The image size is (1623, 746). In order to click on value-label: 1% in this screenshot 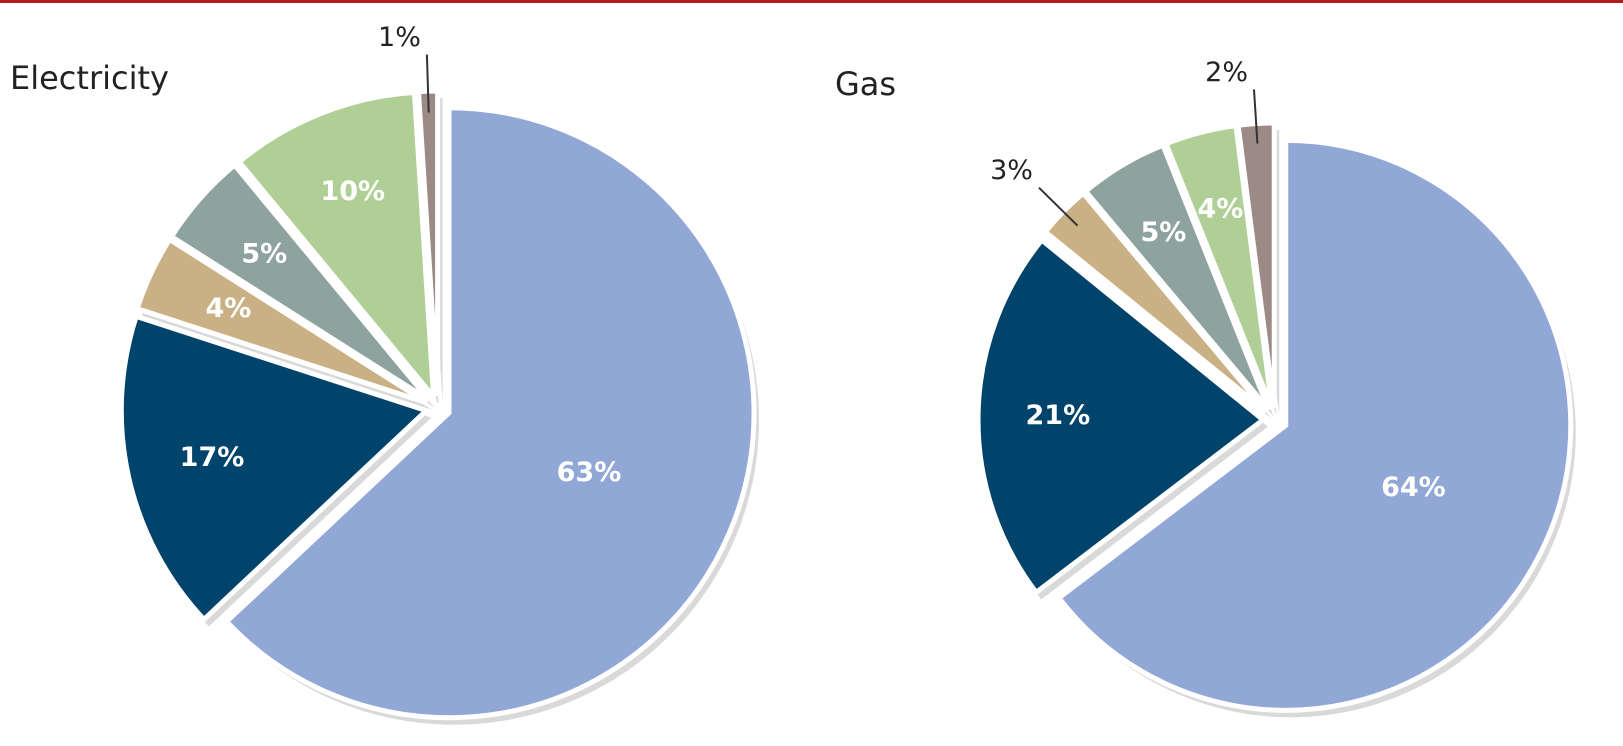, I will do `click(399, 37)`.